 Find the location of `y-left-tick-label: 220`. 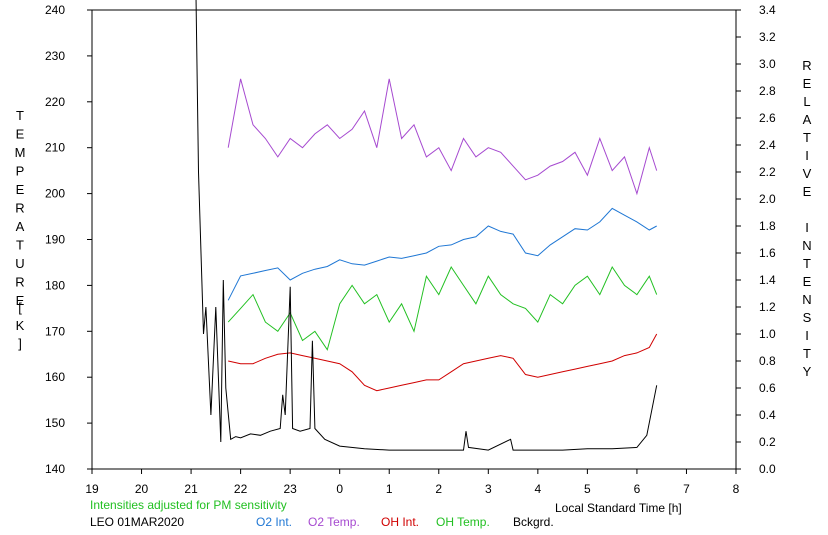

y-left-tick-label: 220 is located at coordinates (55, 102).